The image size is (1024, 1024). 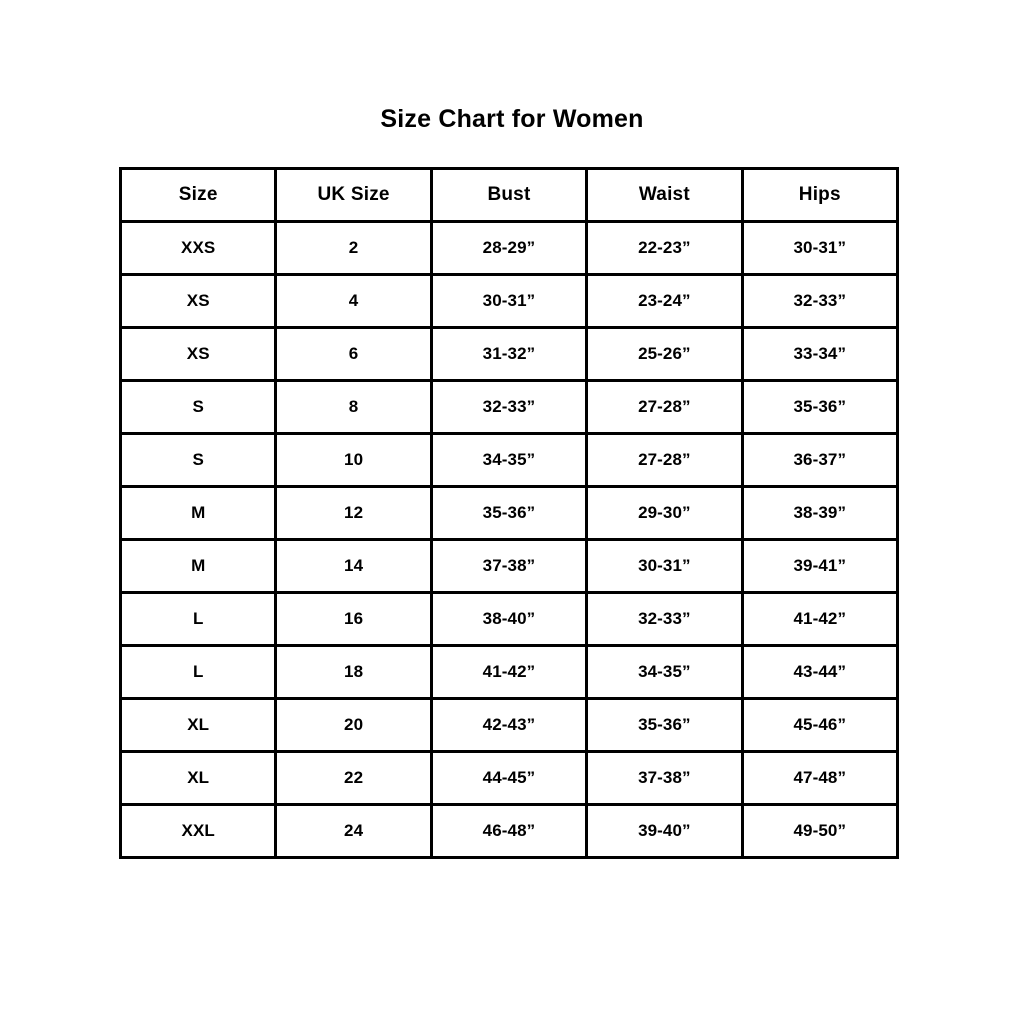 I want to click on cell-waist: 35-36”, so click(x=664, y=725).